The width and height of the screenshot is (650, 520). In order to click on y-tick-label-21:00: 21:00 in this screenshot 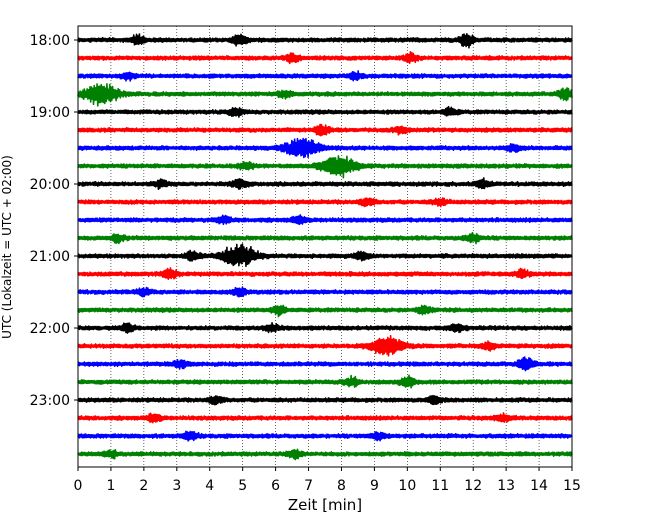, I will do `click(50, 257)`.